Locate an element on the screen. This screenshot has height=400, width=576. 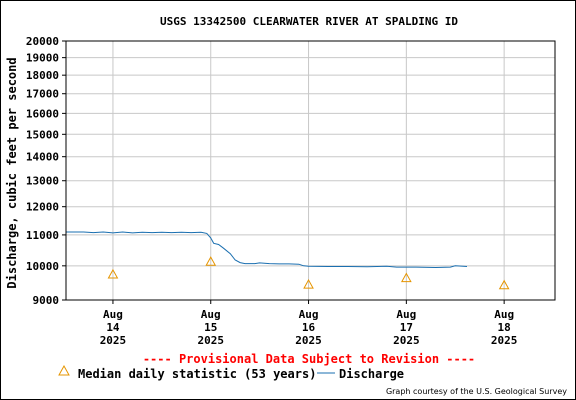
y-tick-label: 20000 is located at coordinates (42, 41).